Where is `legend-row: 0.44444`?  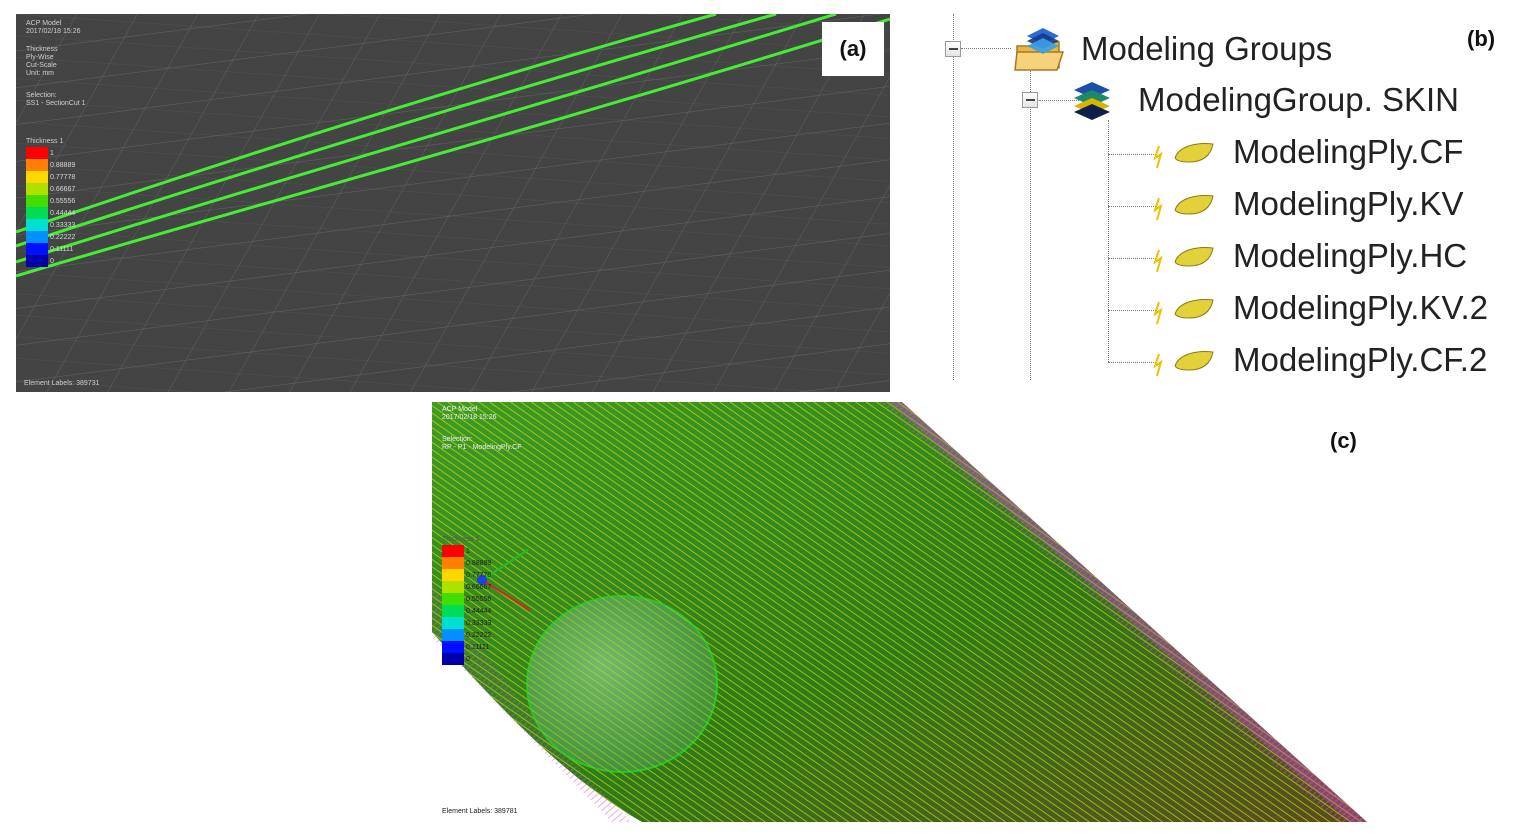 legend-row: 0.44444 is located at coordinates (466, 611).